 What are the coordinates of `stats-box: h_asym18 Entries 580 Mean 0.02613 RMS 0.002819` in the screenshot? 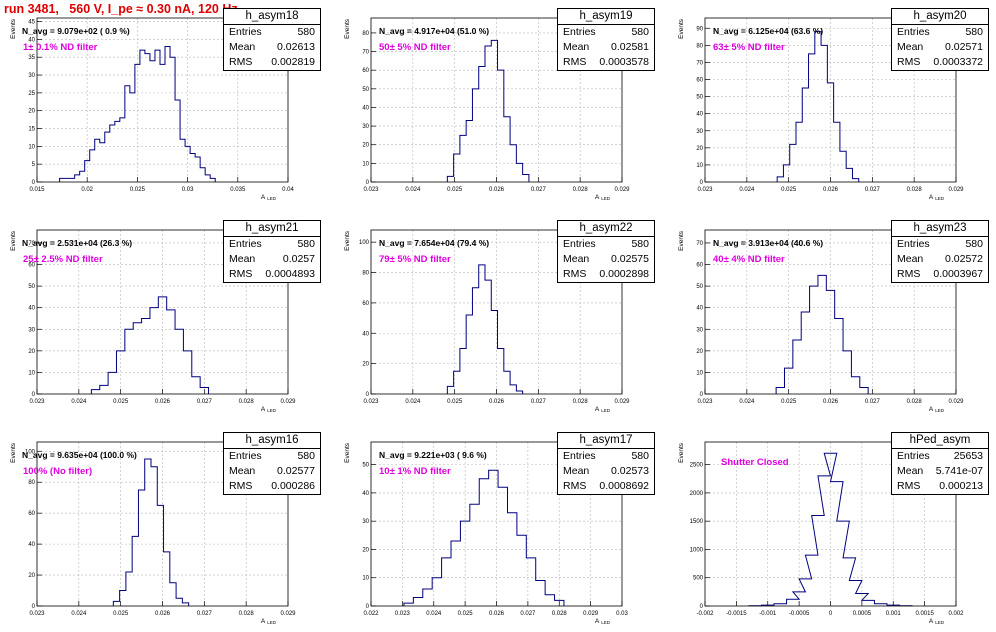 It's located at (272, 39).